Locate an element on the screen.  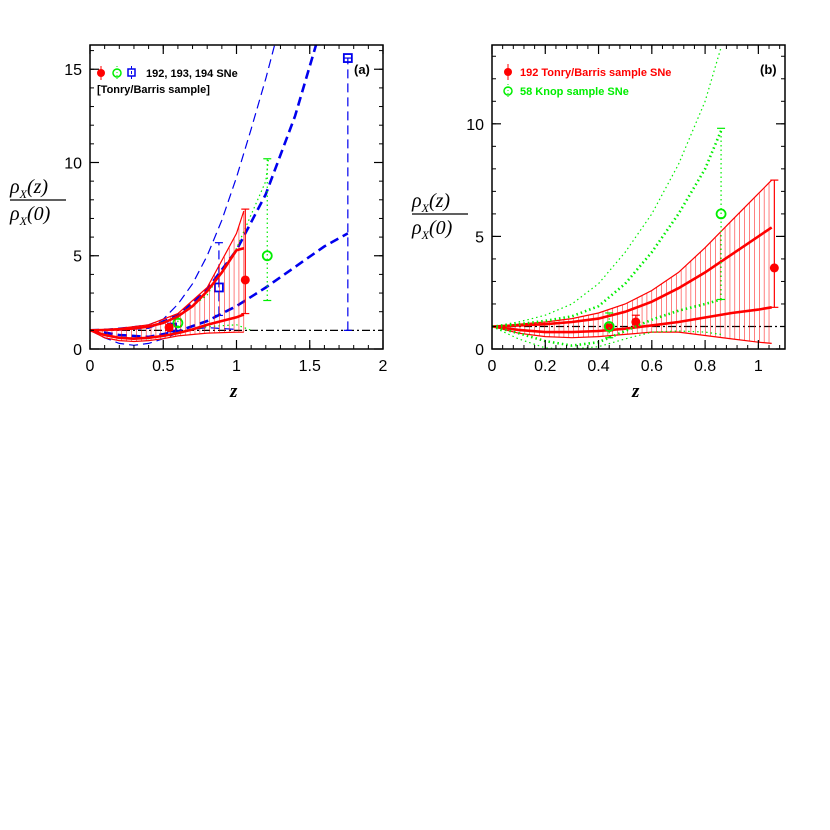
panel-a-series-2-band-upper is located at coordinates (167, 289).